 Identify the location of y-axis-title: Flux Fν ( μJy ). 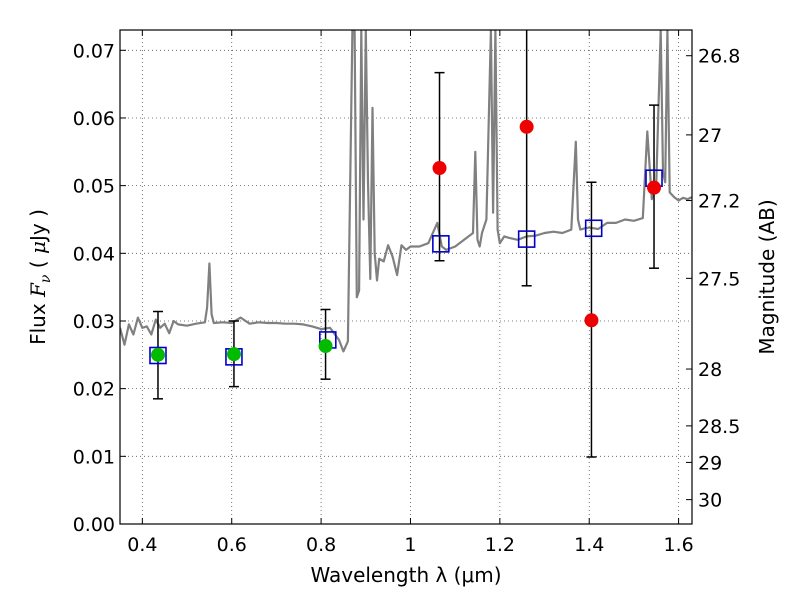
(40, 277).